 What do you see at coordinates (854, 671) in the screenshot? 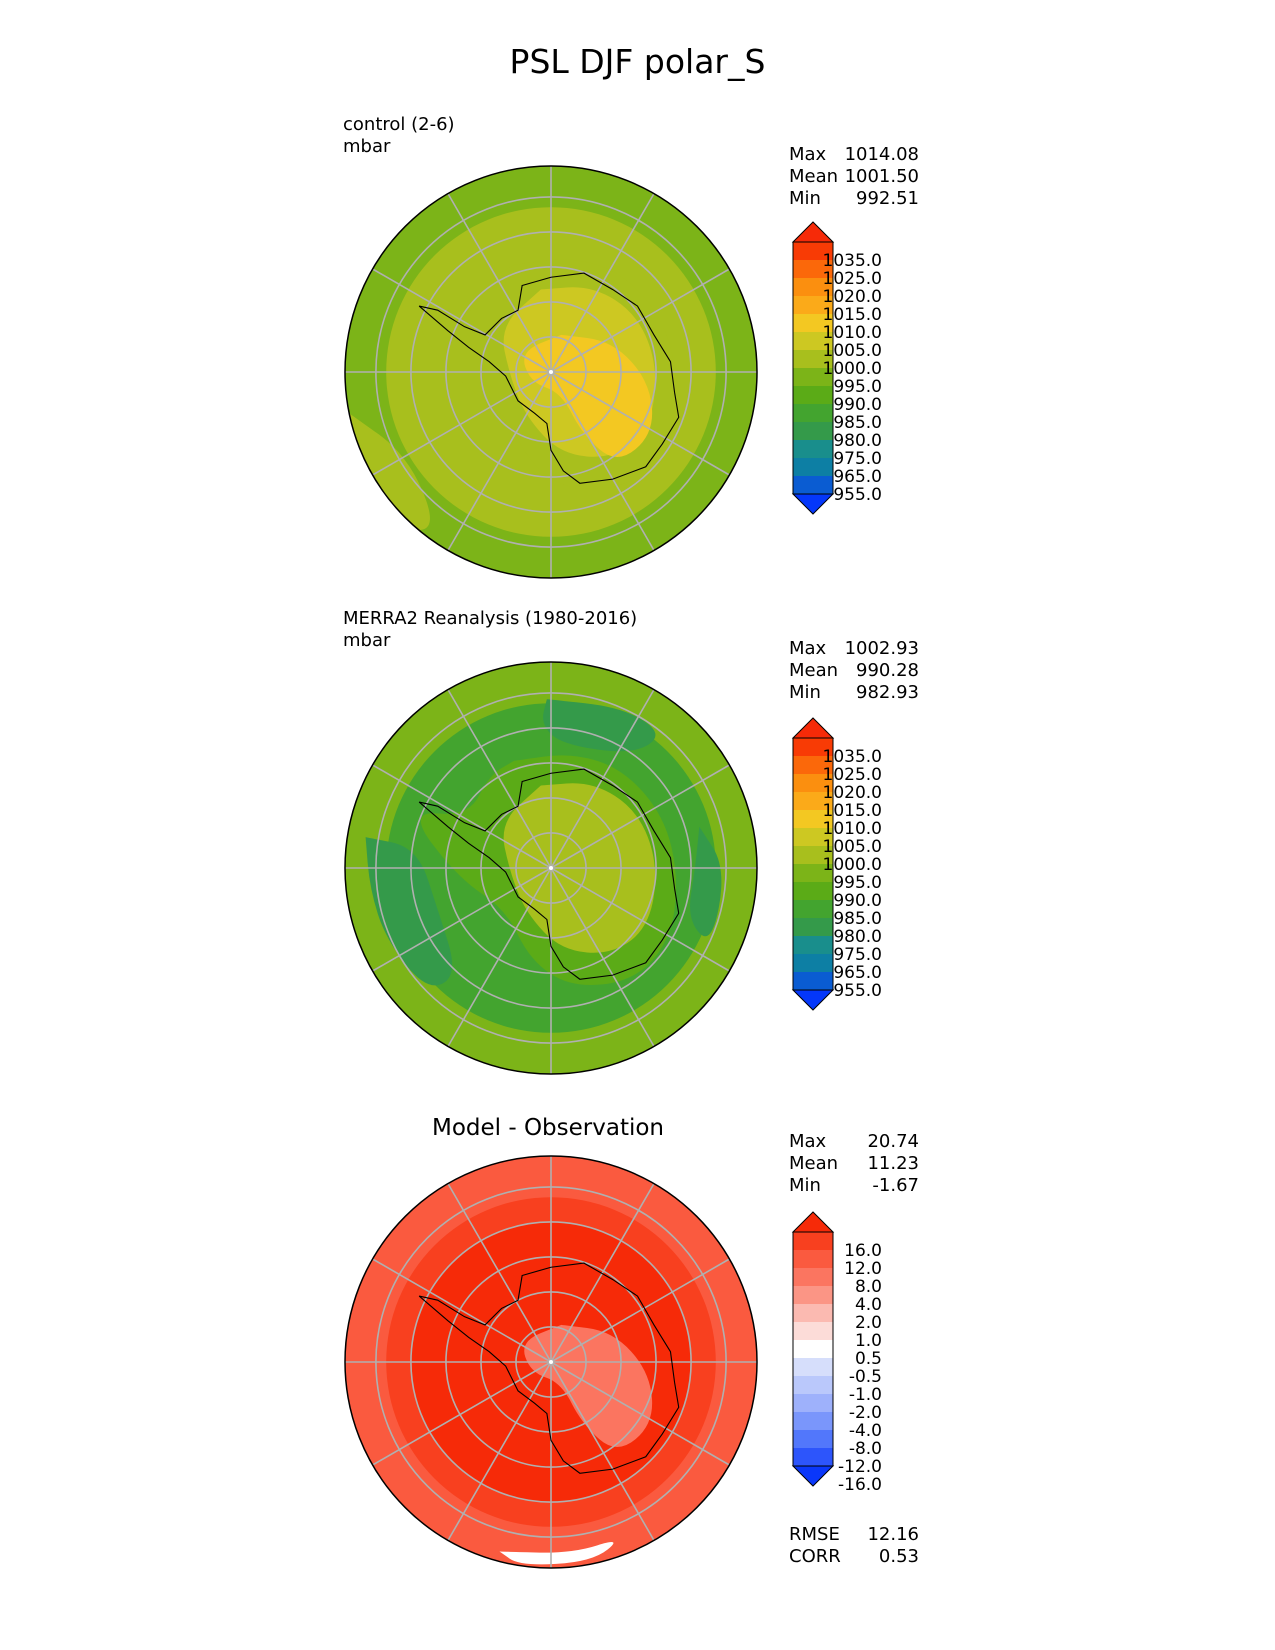
I see `panel-2-stats: Max 1002.93 Mean 990.28 Min 982.93` at bounding box center [854, 671].